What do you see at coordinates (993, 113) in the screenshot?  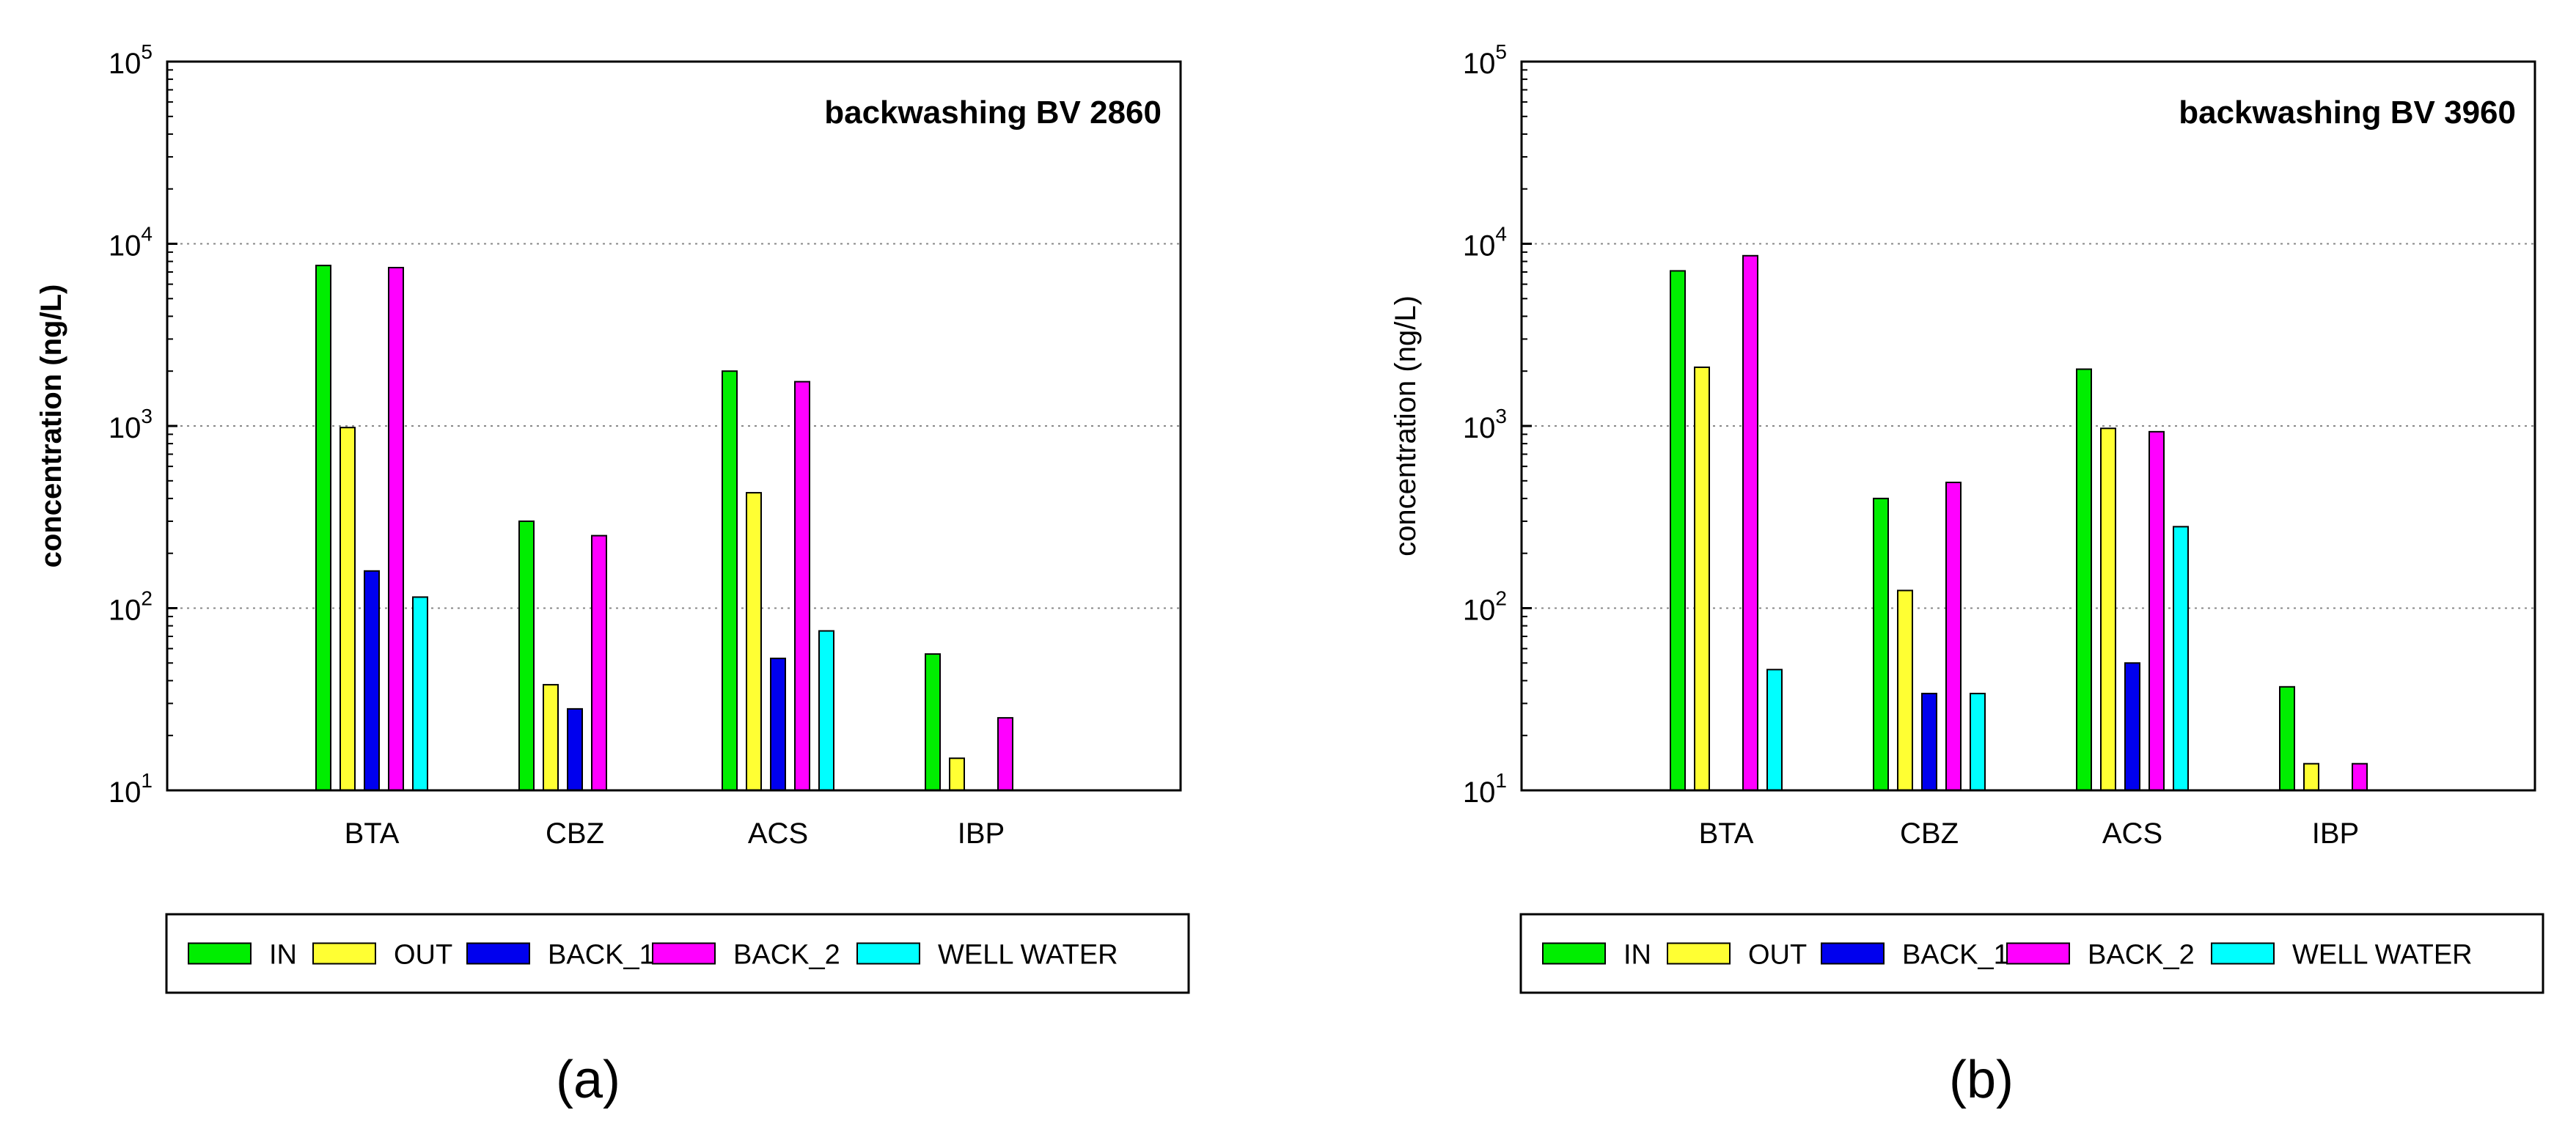 I see `chart-annotation: backwashing BV 2860` at bounding box center [993, 113].